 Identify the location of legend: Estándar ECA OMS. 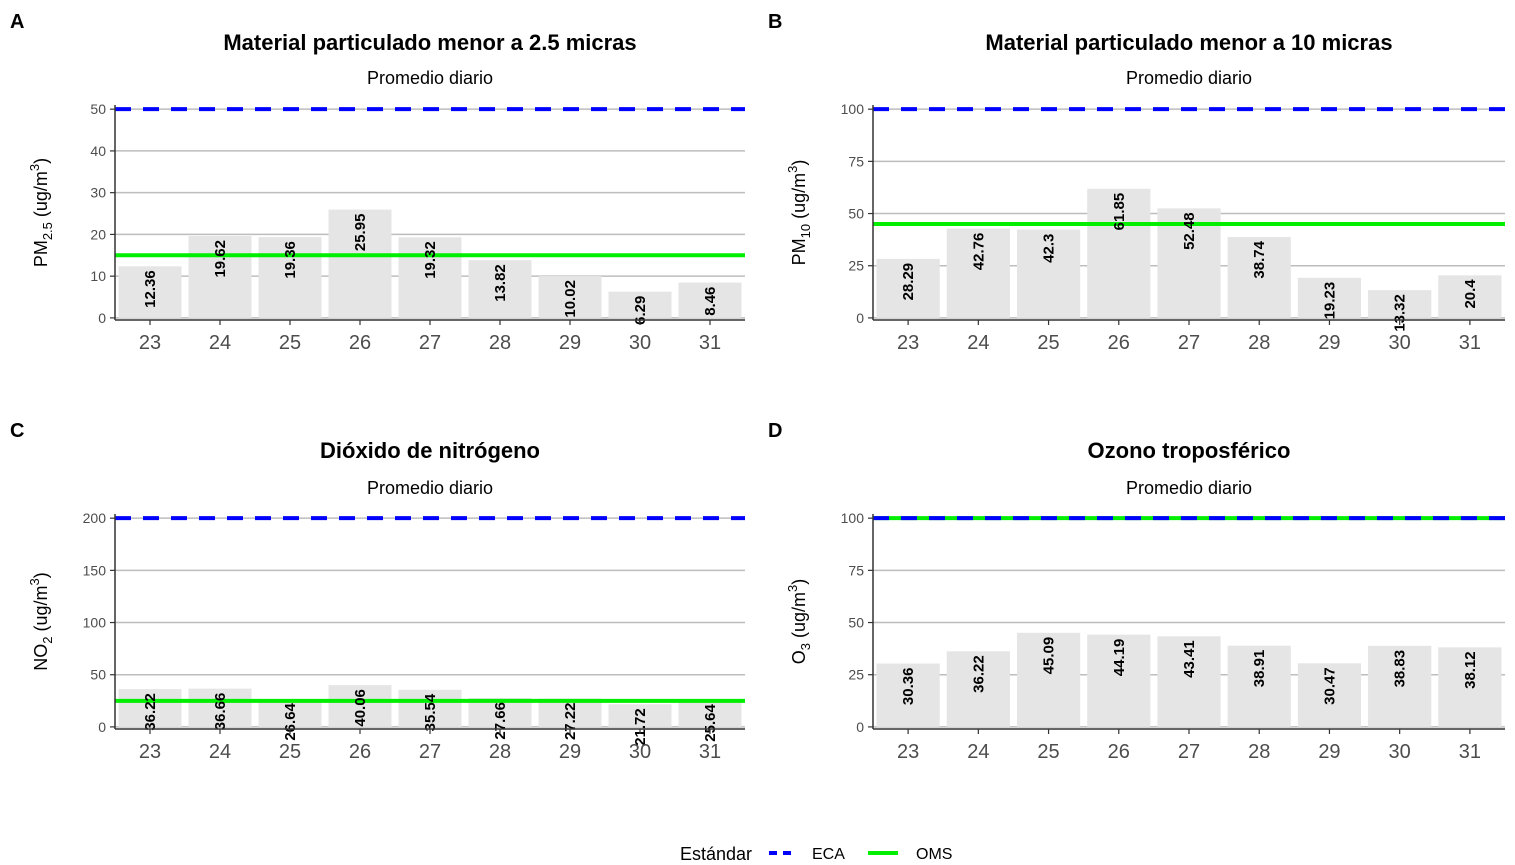
(816, 854).